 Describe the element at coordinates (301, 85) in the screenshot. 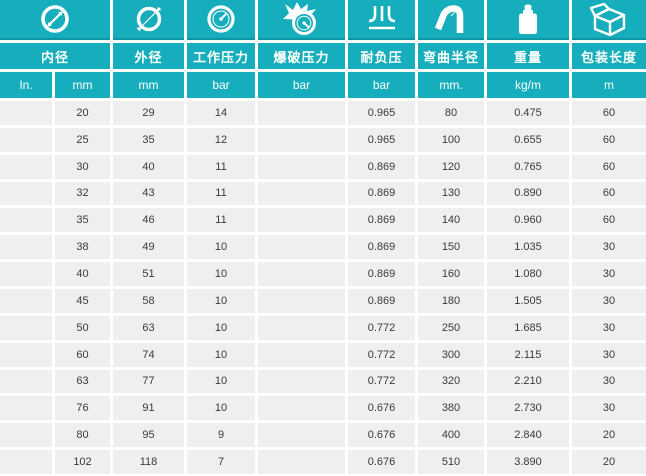

I see `unit-burst-bar: bar` at that location.